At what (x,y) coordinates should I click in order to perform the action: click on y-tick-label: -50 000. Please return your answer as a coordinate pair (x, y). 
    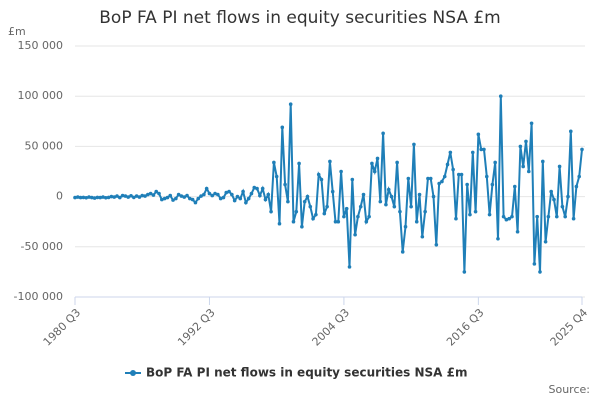
    Looking at the image, I should click on (42, 246).